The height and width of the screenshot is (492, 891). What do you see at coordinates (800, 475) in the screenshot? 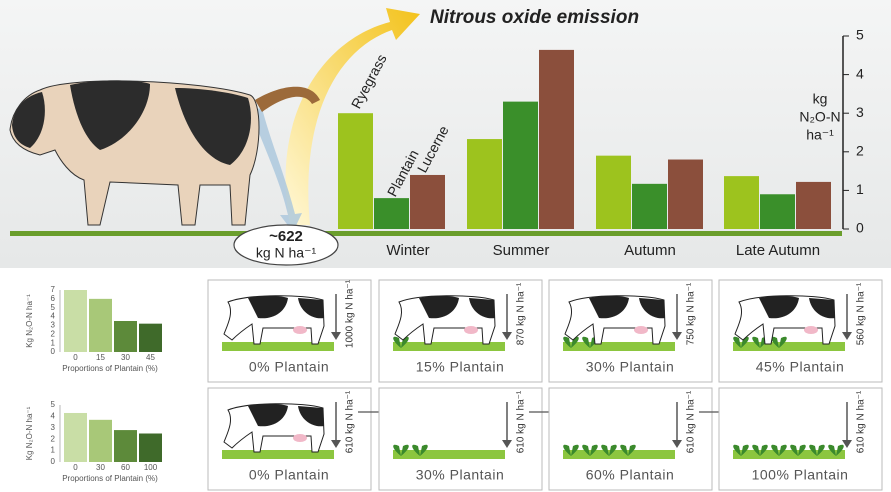
I see `panel-label: 100% Plantain` at bounding box center [800, 475].